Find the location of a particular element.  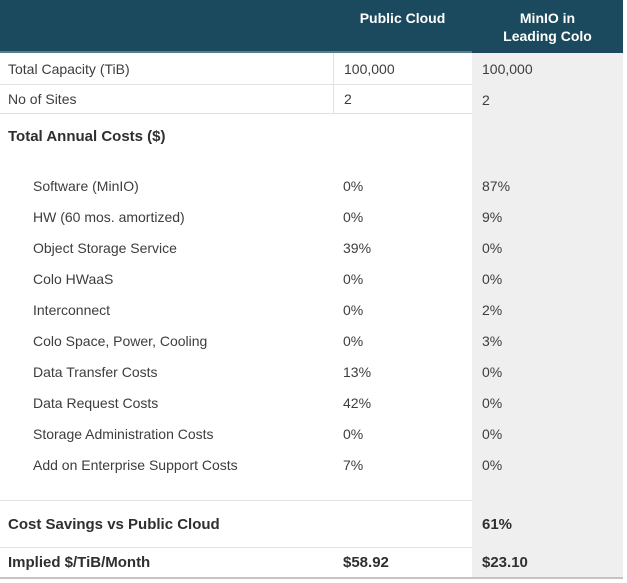

row-label: Storage Administration Costs is located at coordinates (123, 433).